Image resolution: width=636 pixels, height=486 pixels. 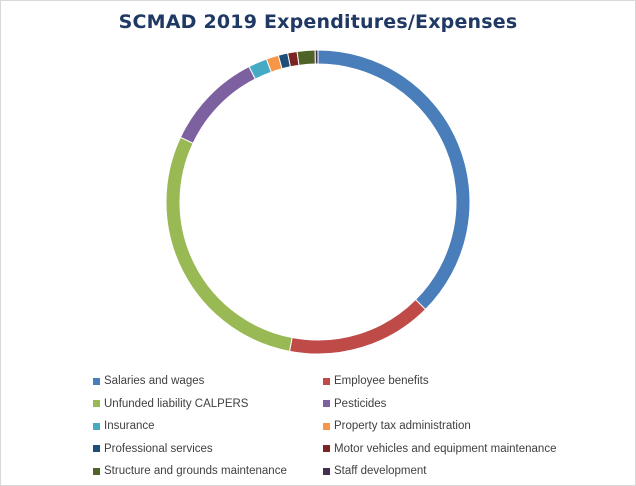 I want to click on legend-item: Staff development, so click(x=468, y=471).